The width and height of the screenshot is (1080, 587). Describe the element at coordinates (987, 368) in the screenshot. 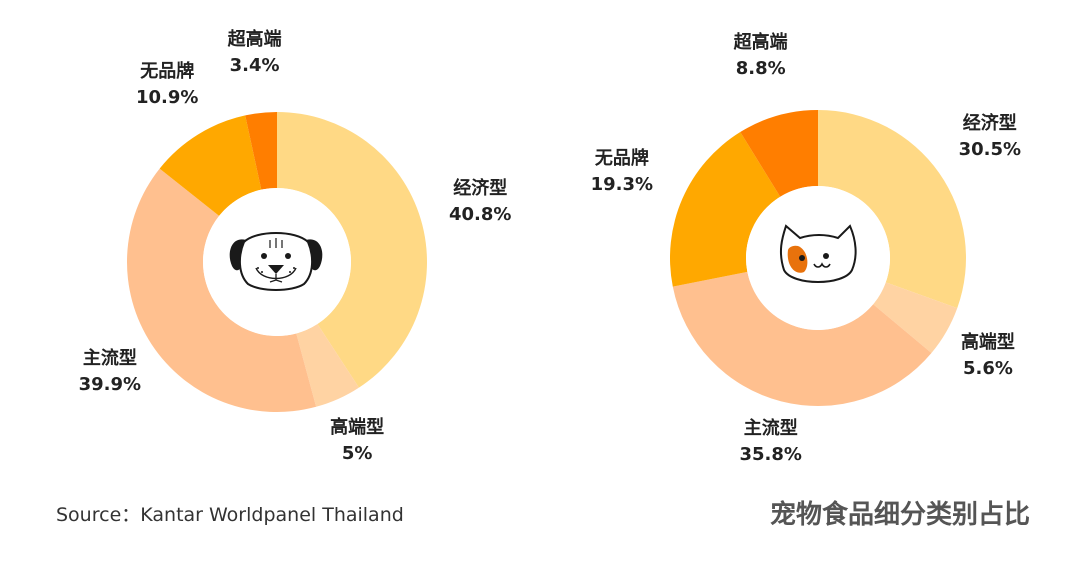

I see `slice-value: 5.6%` at that location.